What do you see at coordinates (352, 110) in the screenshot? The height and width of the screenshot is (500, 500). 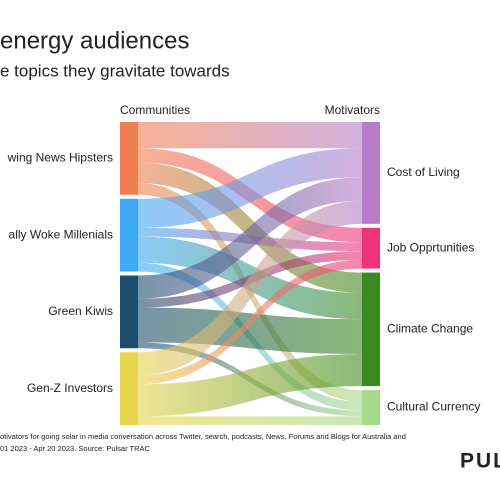 I see `target-header: Motivators` at bounding box center [352, 110].